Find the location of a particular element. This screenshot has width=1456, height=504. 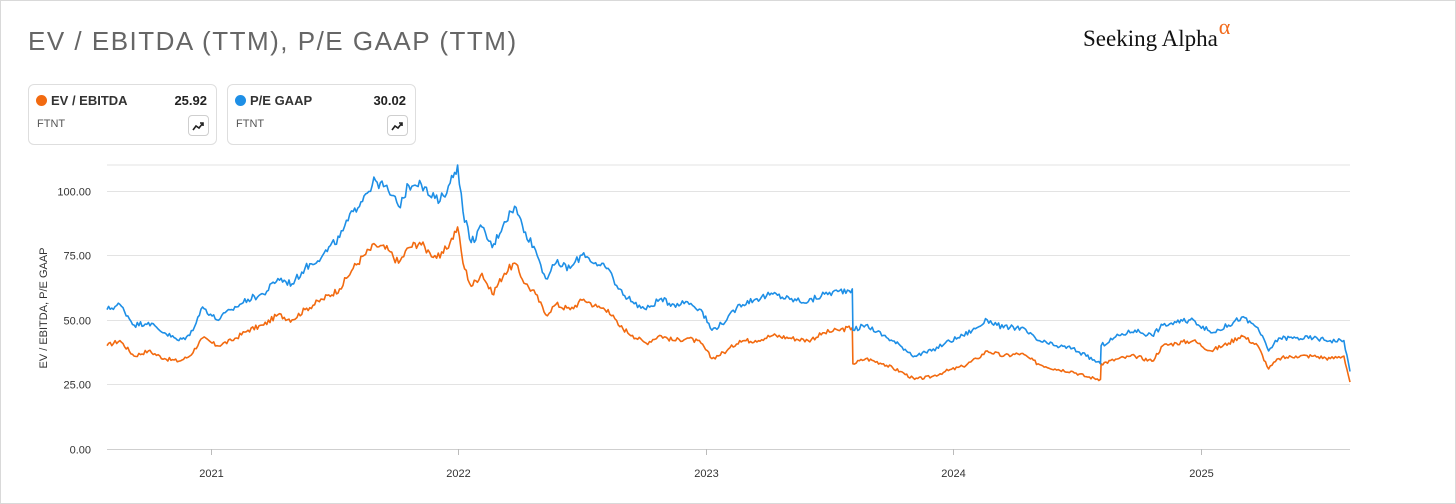

legend-card-ev-ebitda: EV / EBITDA 25.92 FTNT is located at coordinates (122, 114).